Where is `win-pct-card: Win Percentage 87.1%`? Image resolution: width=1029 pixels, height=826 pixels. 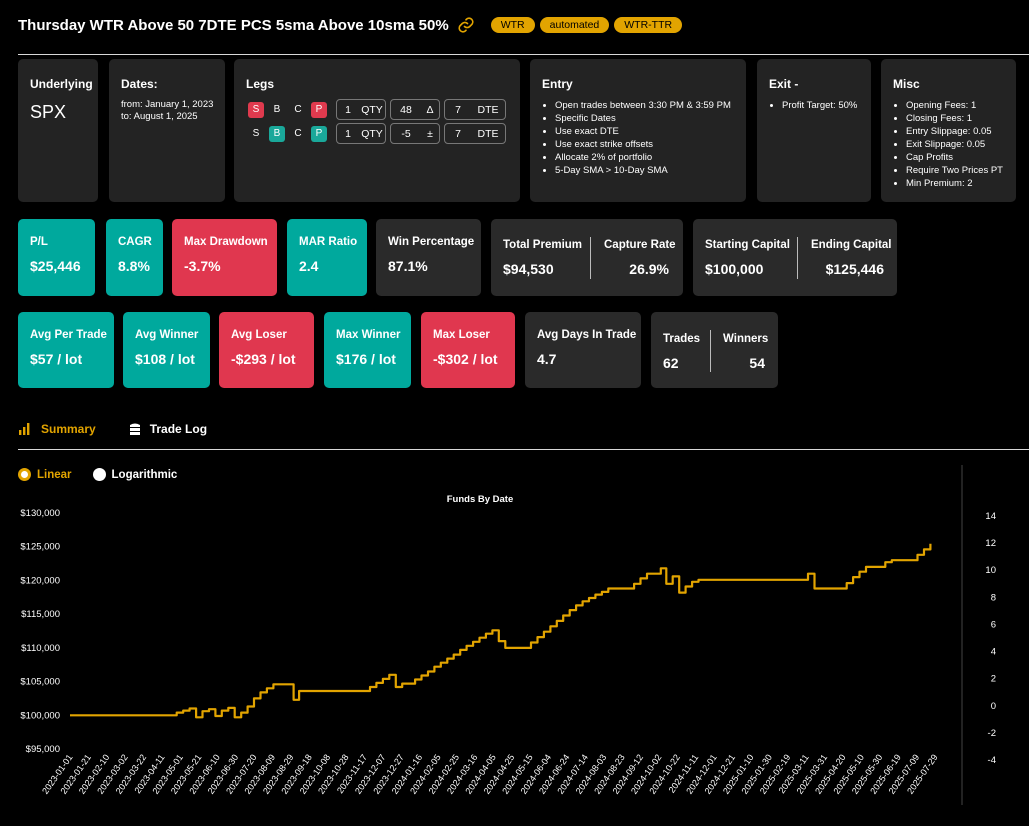 win-pct-card: Win Percentage 87.1% is located at coordinates (428, 257).